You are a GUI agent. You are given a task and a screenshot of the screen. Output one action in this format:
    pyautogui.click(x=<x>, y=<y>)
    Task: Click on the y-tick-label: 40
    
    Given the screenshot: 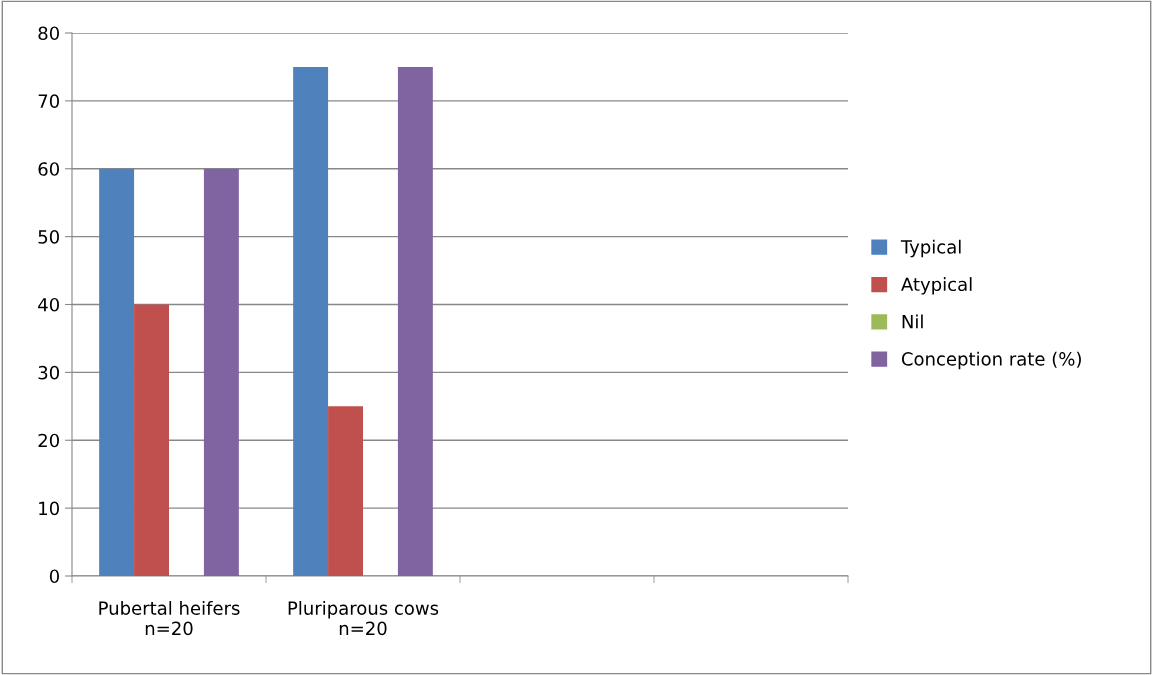 What is the action you would take?
    pyautogui.click(x=48, y=304)
    